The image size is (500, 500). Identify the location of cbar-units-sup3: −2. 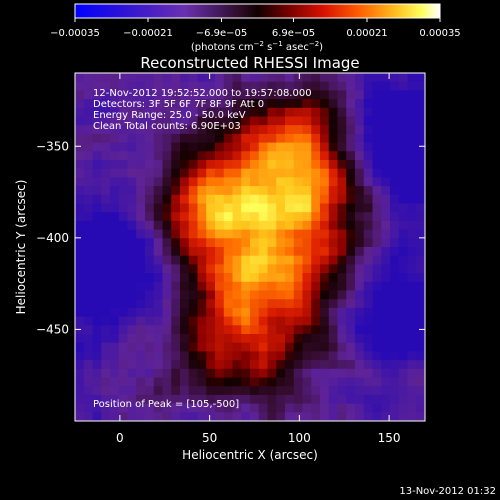
(314, 44).